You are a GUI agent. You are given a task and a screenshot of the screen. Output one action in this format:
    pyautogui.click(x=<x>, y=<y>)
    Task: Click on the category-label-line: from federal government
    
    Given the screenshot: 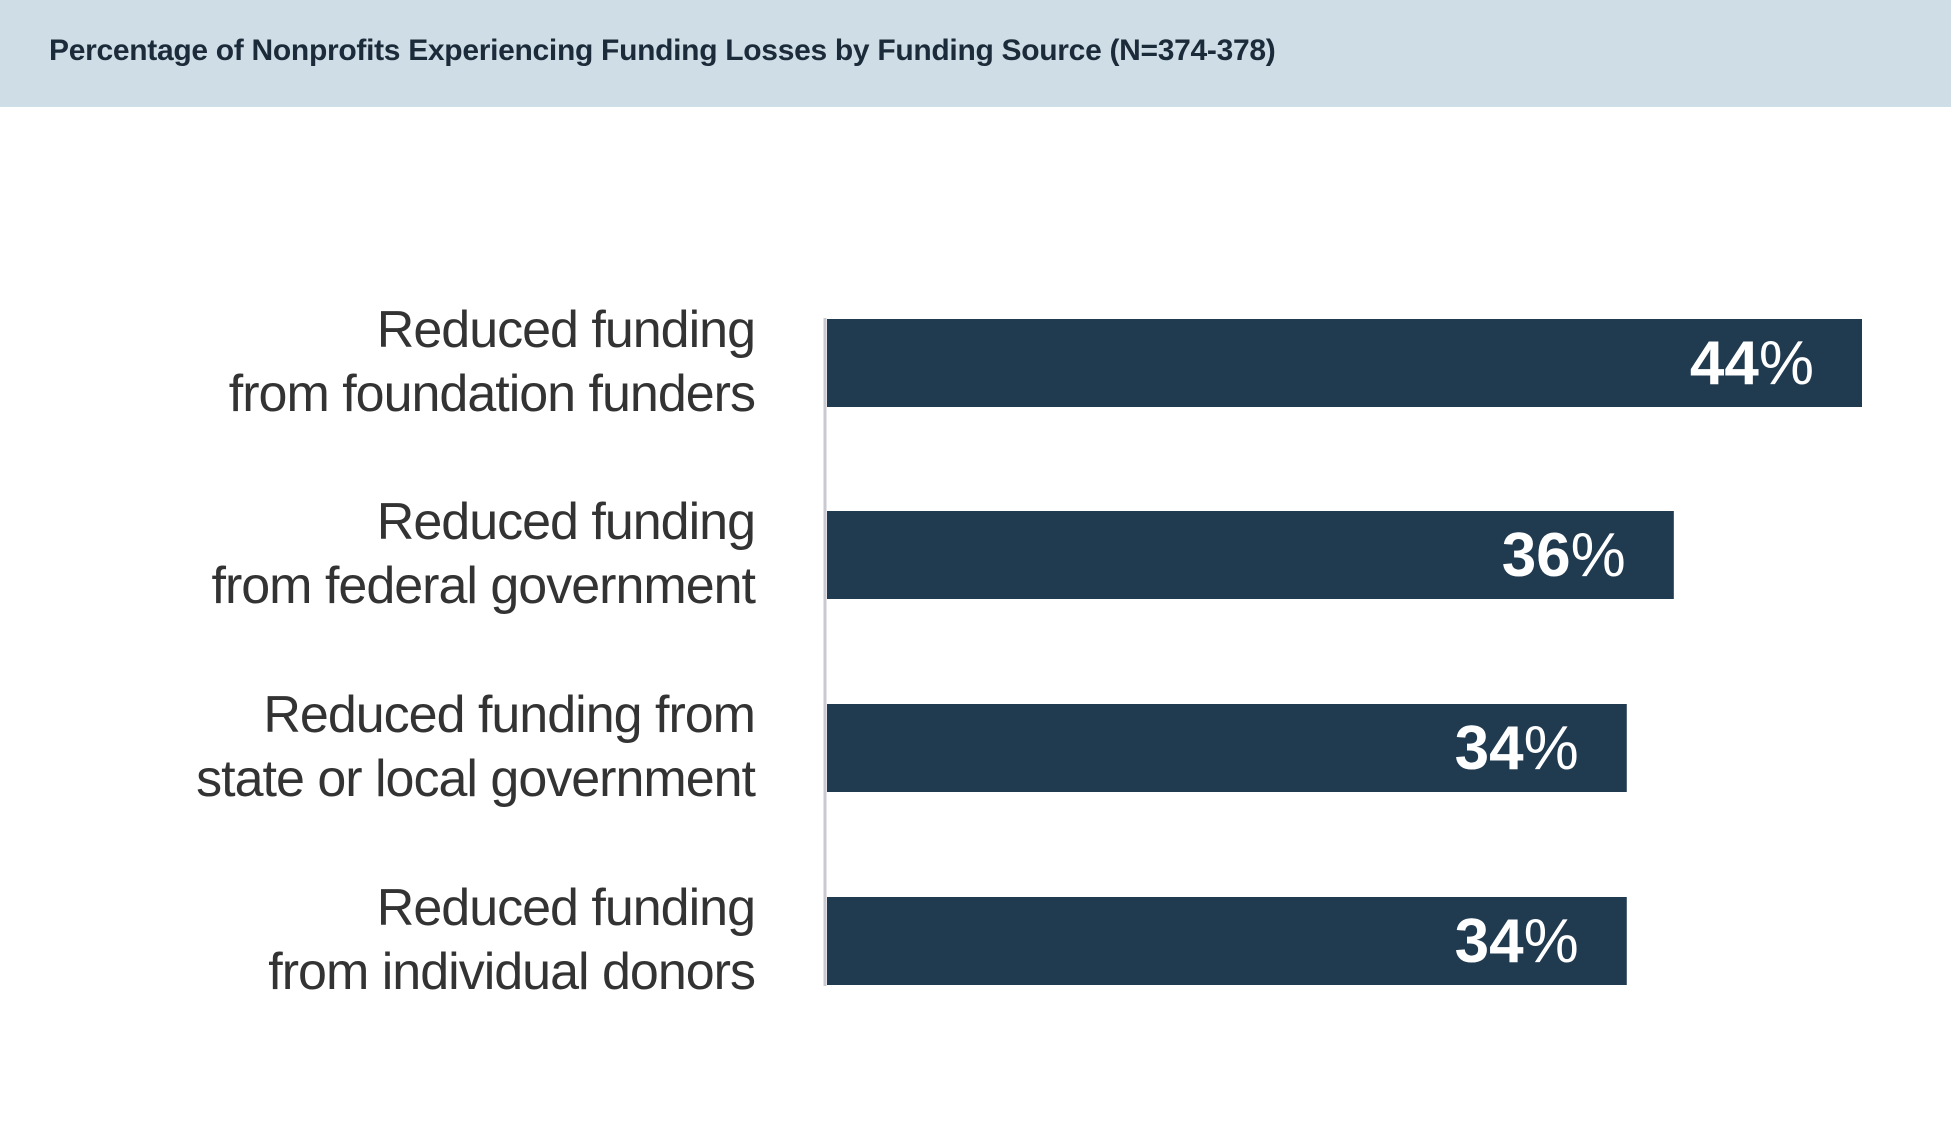 What is the action you would take?
    pyautogui.click(x=484, y=586)
    